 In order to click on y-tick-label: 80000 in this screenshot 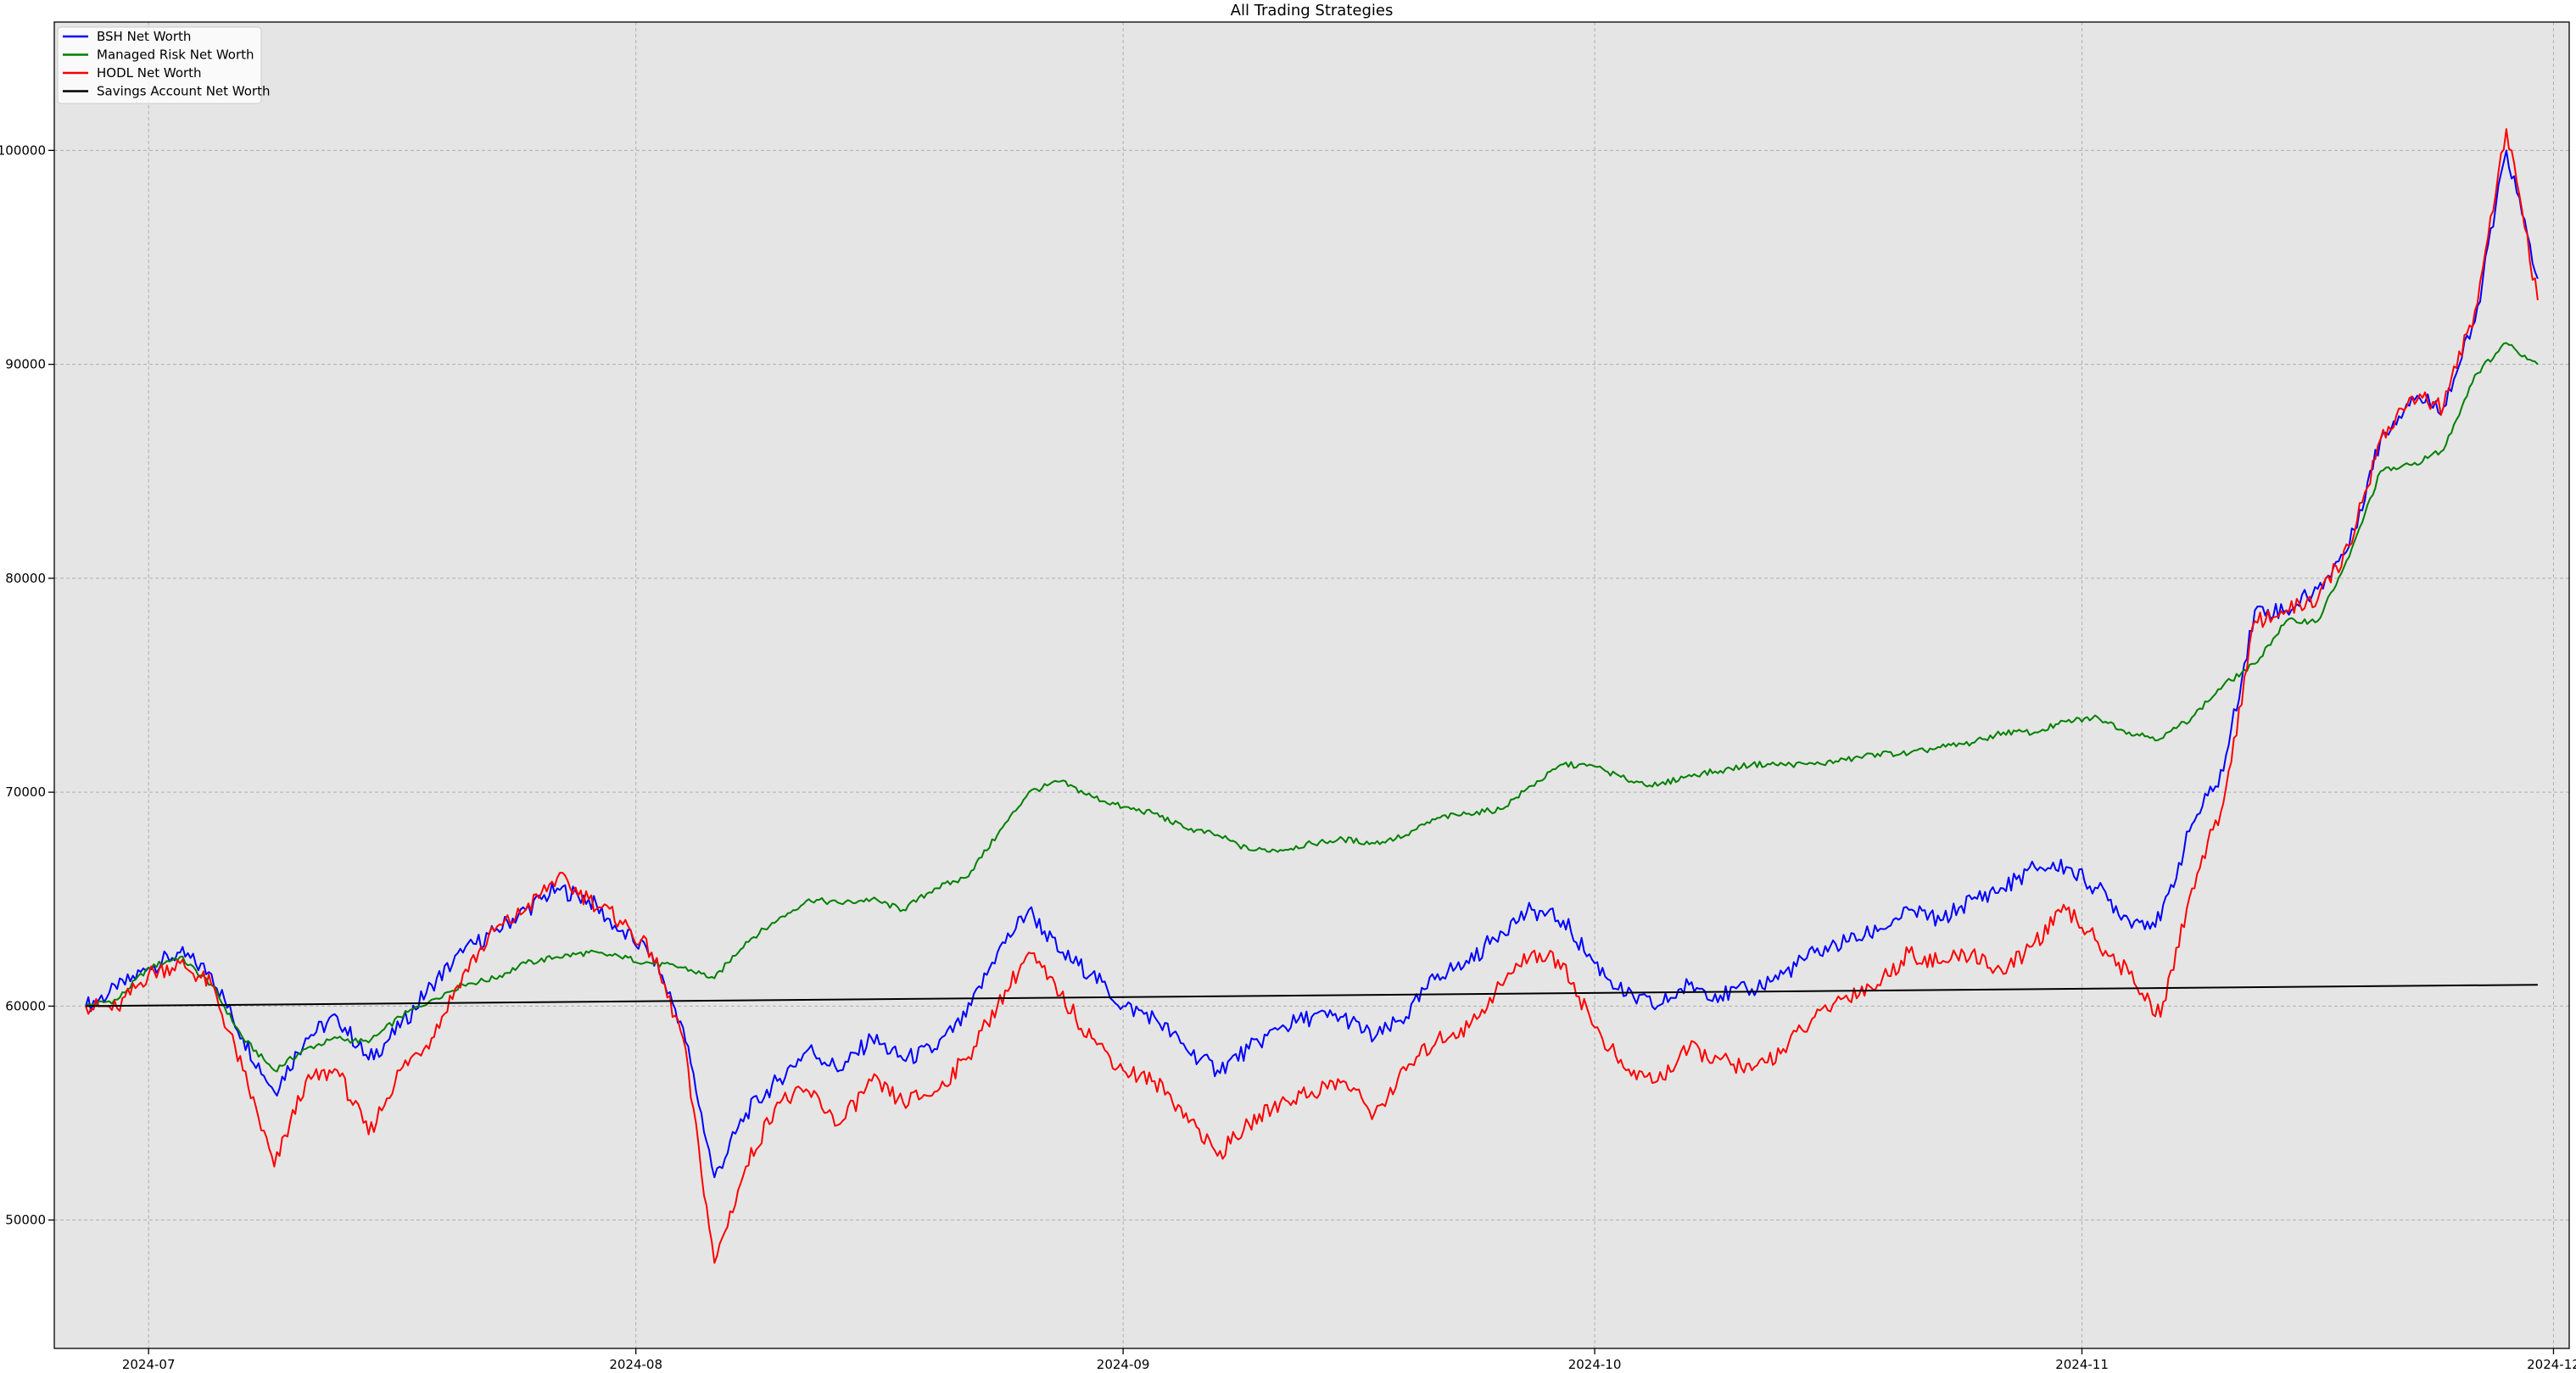, I will do `click(25, 578)`.